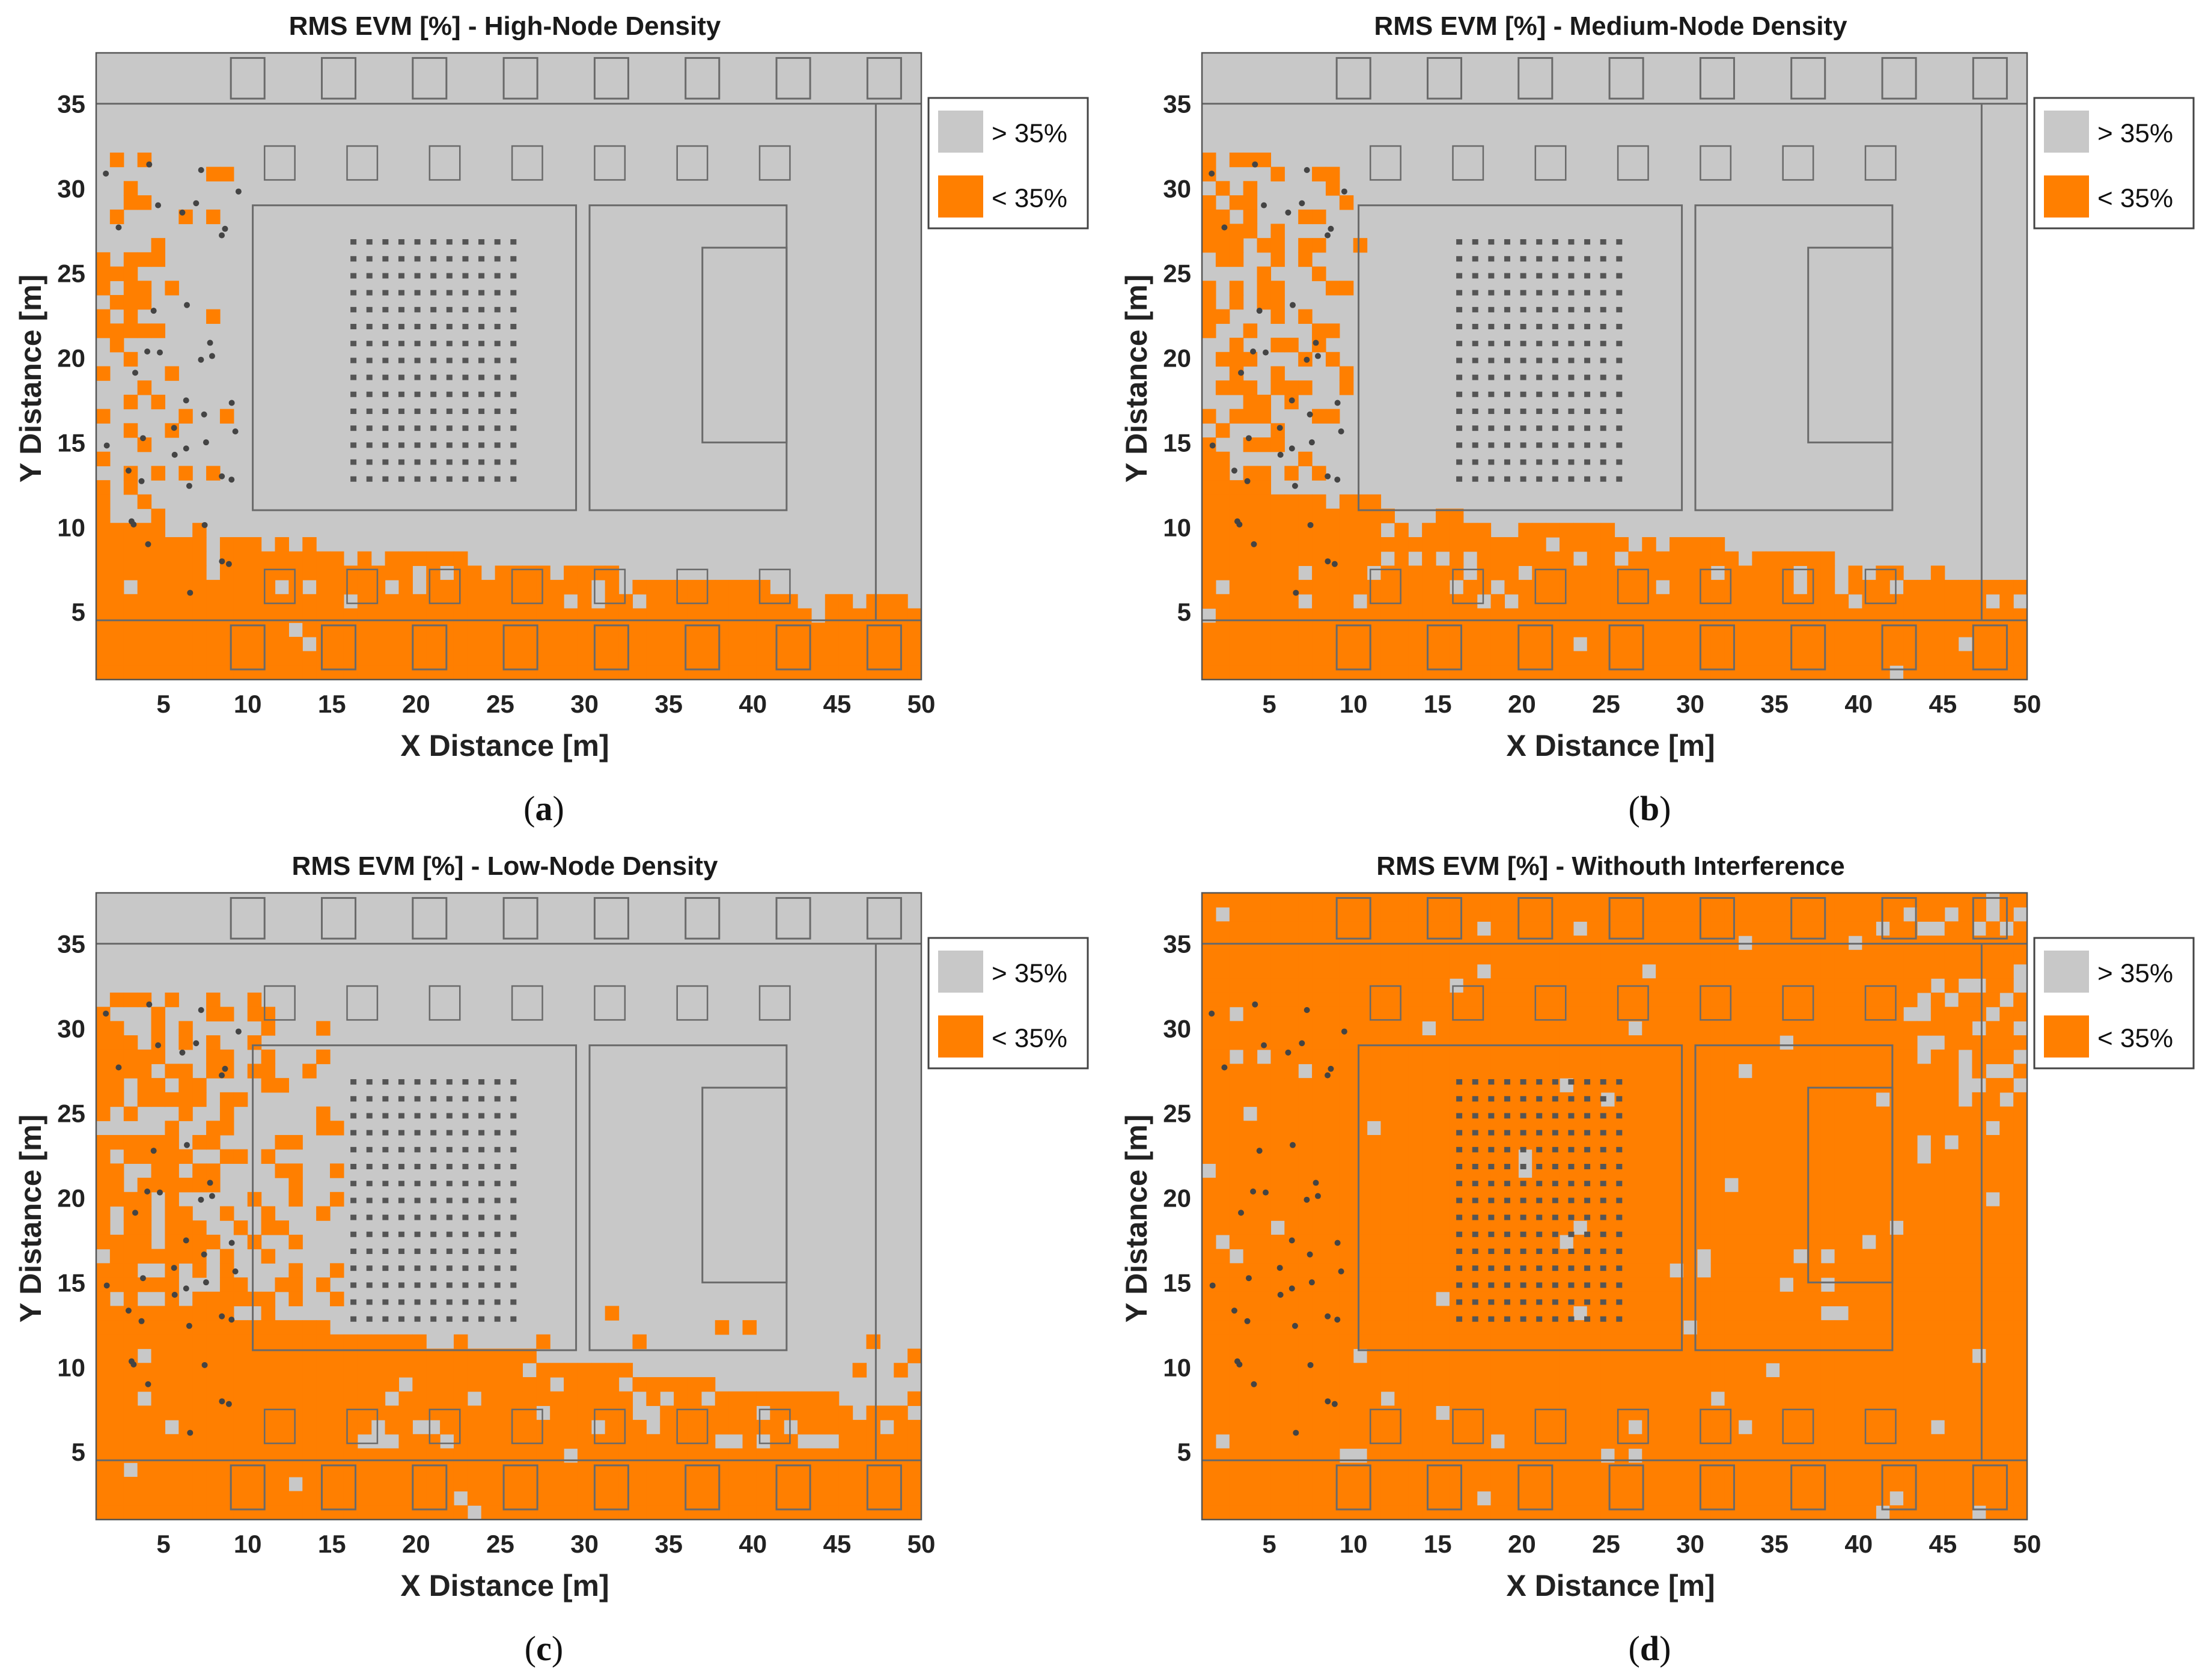  What do you see at coordinates (1029, 1038) in the screenshot?
I see `legend-label-orange: < 35%` at bounding box center [1029, 1038].